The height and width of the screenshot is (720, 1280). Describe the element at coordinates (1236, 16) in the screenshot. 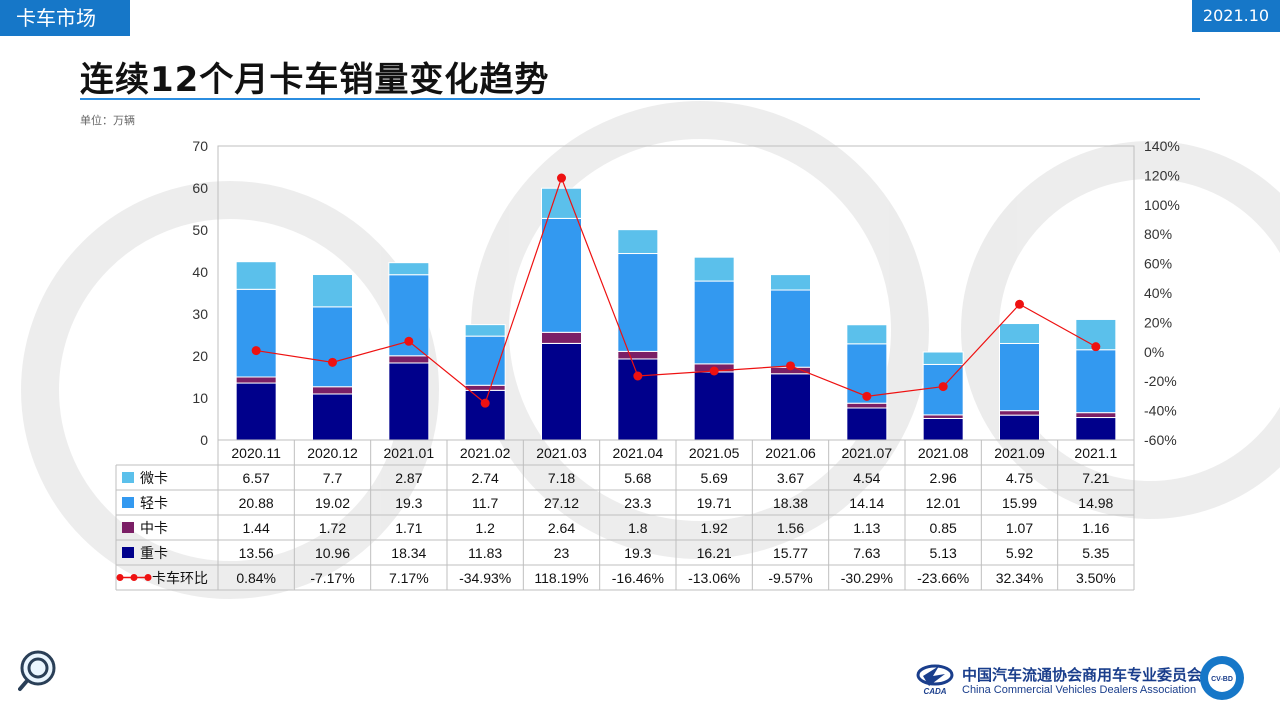

I see `date-badge: 2021.10` at that location.